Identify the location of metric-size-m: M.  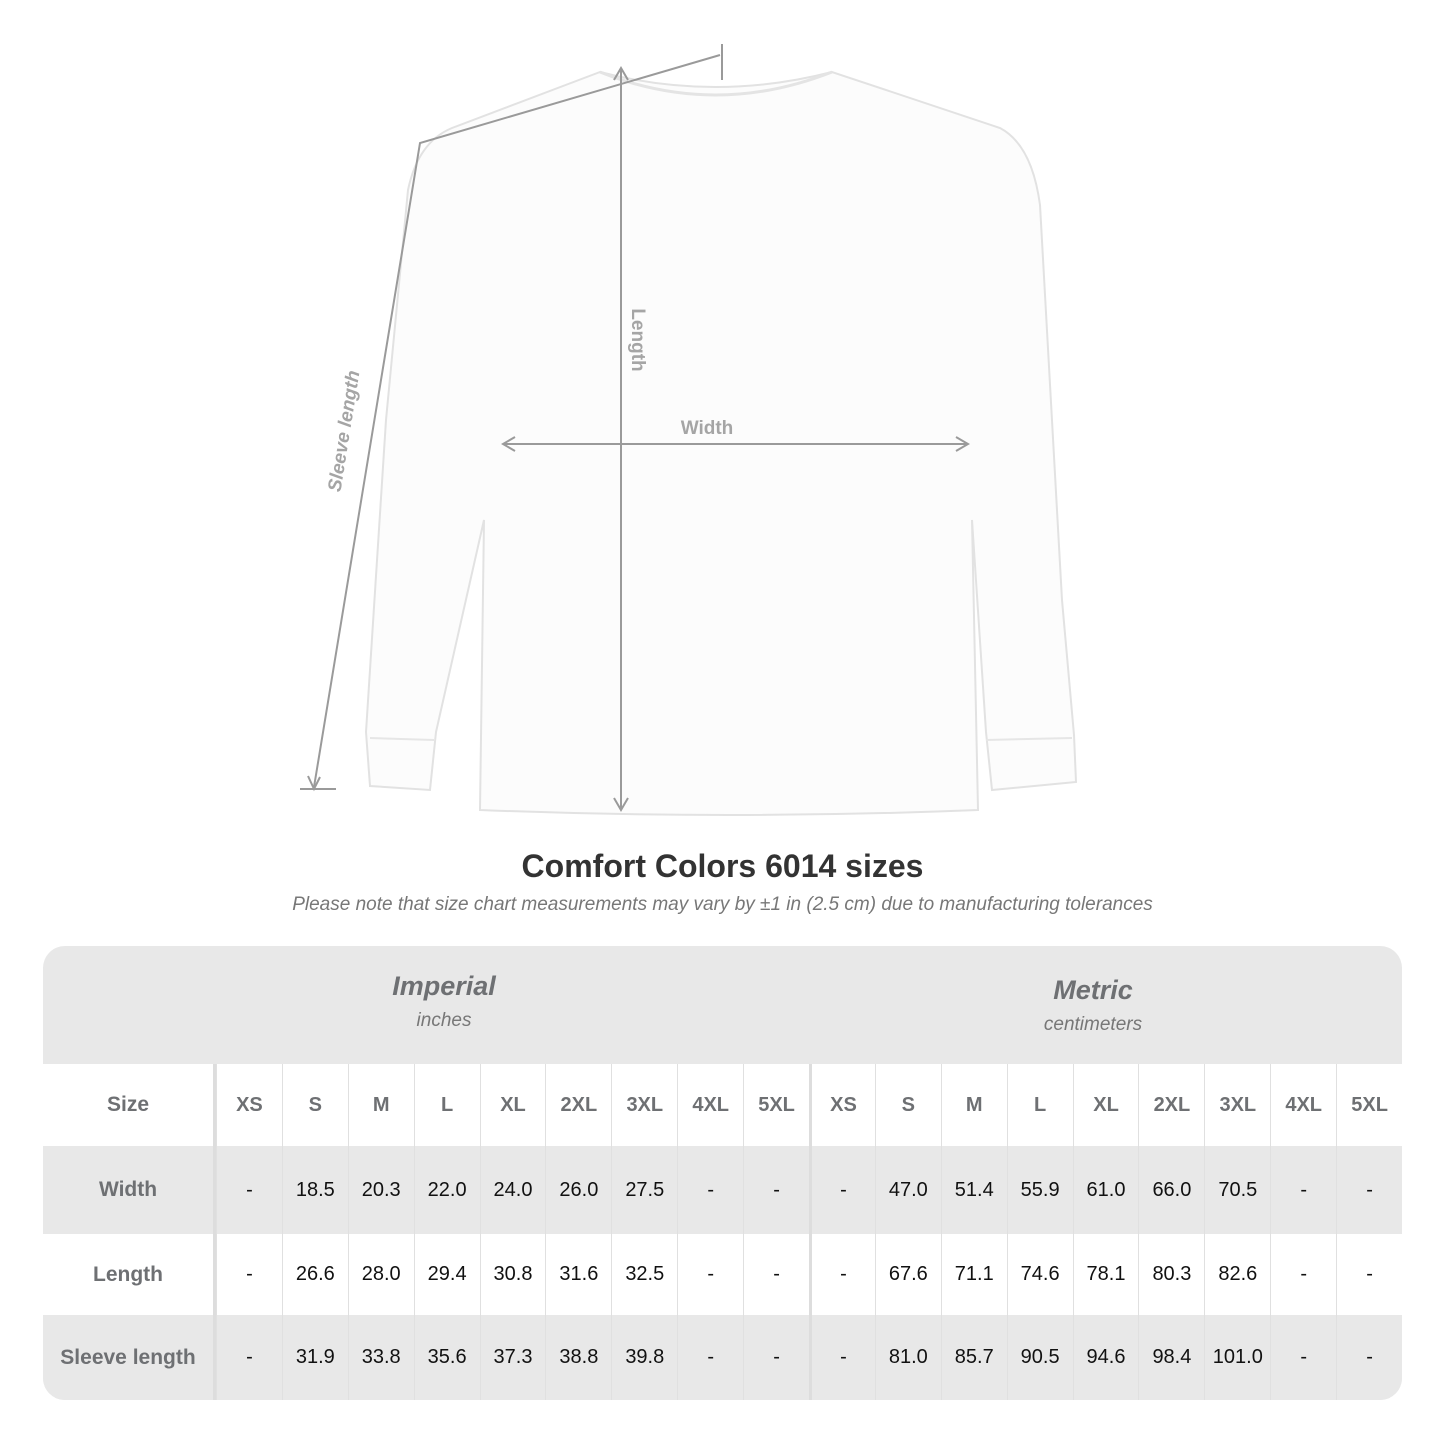
(973, 1105).